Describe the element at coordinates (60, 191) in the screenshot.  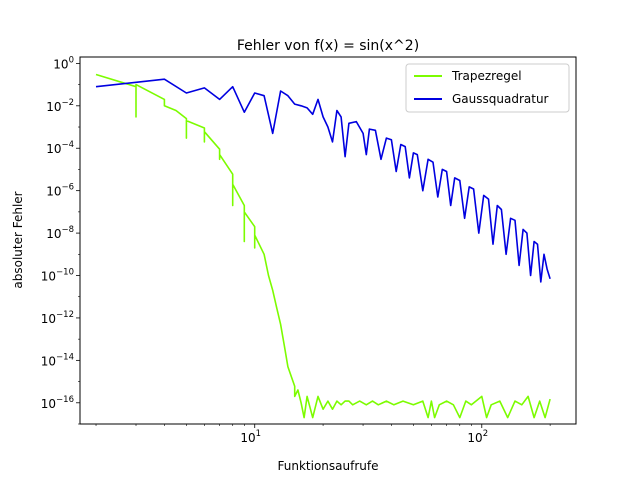
I see `y-tick-label: 10⁻⁶` at that location.